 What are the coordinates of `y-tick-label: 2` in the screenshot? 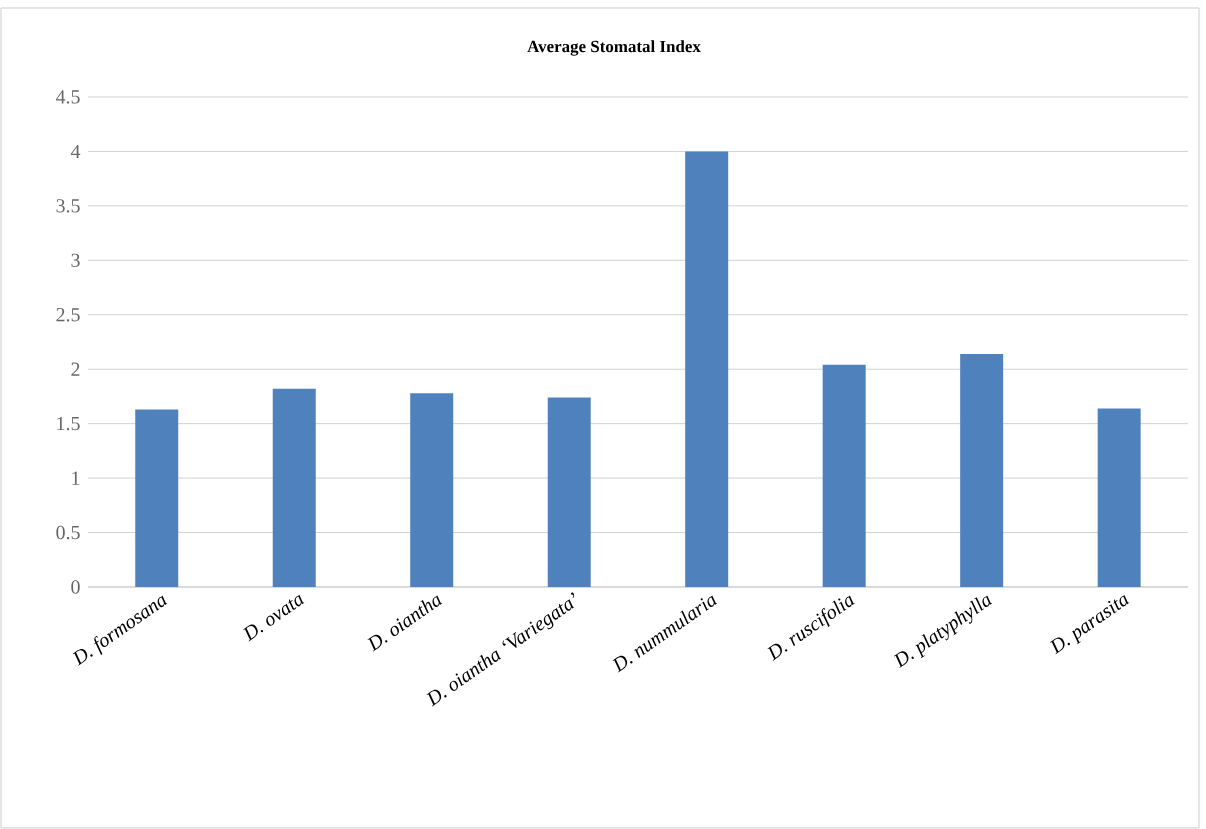 It's located at (75, 369).